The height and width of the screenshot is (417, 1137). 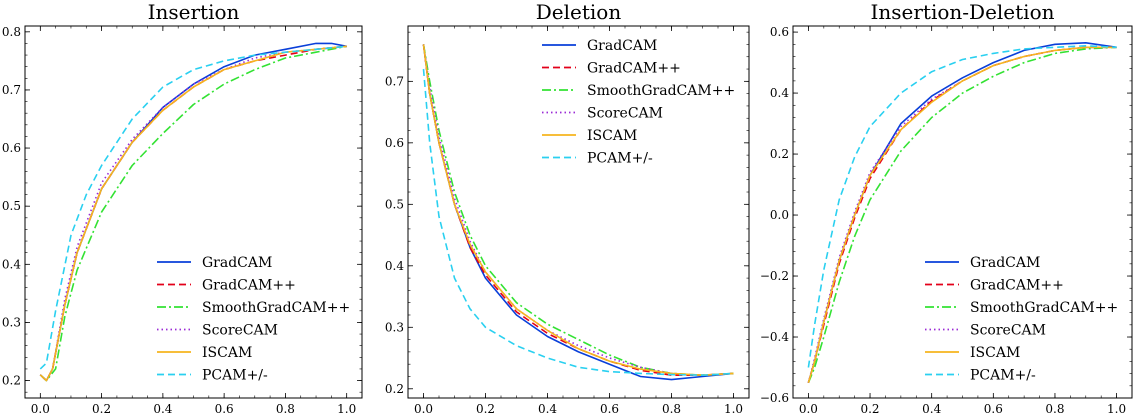 I want to click on y-tick-label: 0.0, so click(x=779, y=215).